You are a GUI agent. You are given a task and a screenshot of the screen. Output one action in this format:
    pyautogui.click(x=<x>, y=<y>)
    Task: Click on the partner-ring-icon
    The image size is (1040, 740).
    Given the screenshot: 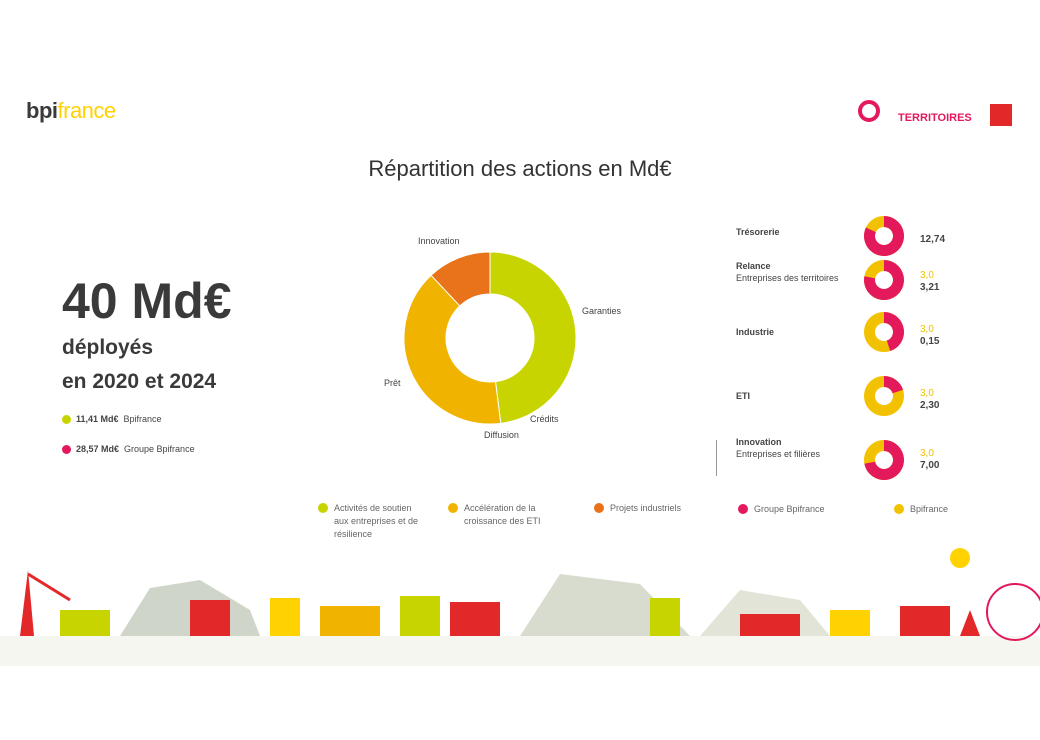 What is the action you would take?
    pyautogui.click(x=869, y=111)
    